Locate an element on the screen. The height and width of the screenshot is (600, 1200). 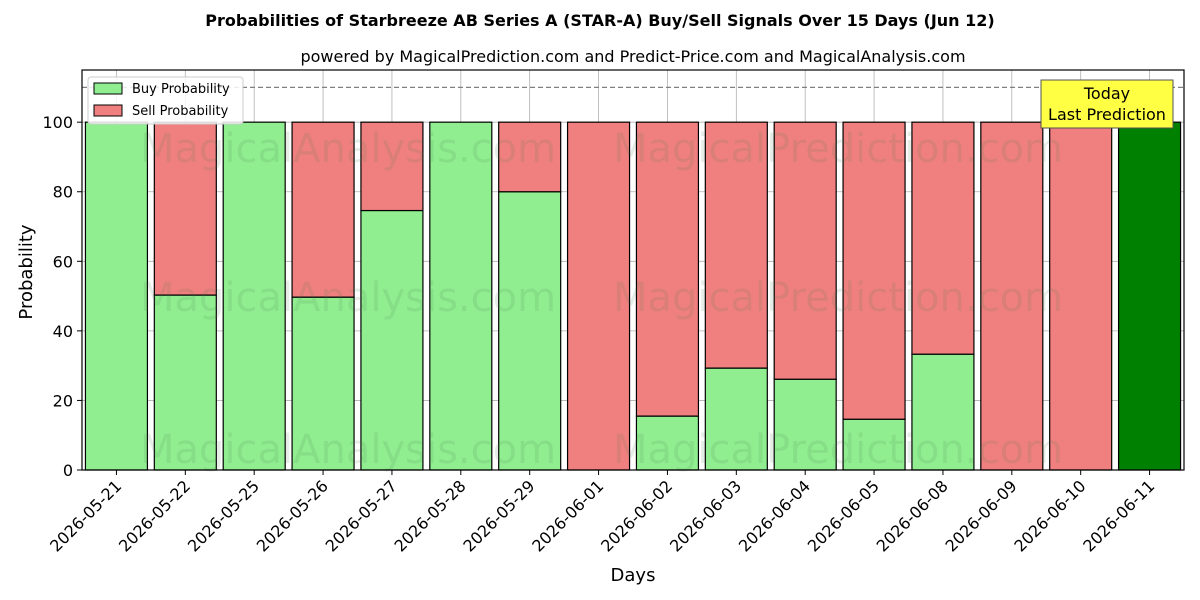
legend: Buy Probability Sell Probability is located at coordinates (165, 100).